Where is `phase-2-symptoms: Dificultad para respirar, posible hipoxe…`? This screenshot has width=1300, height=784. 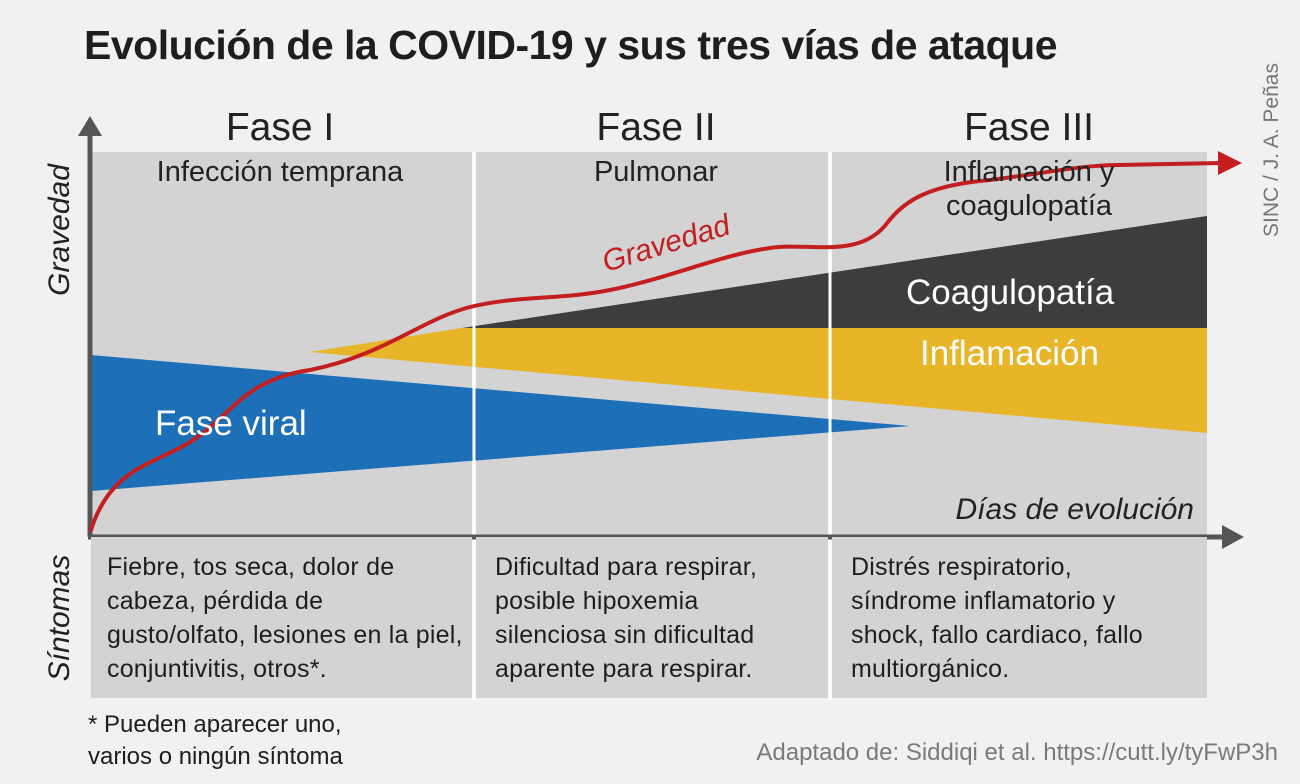 phase-2-symptoms: Dificultad para respirar, posible hipoxe… is located at coordinates (626, 618).